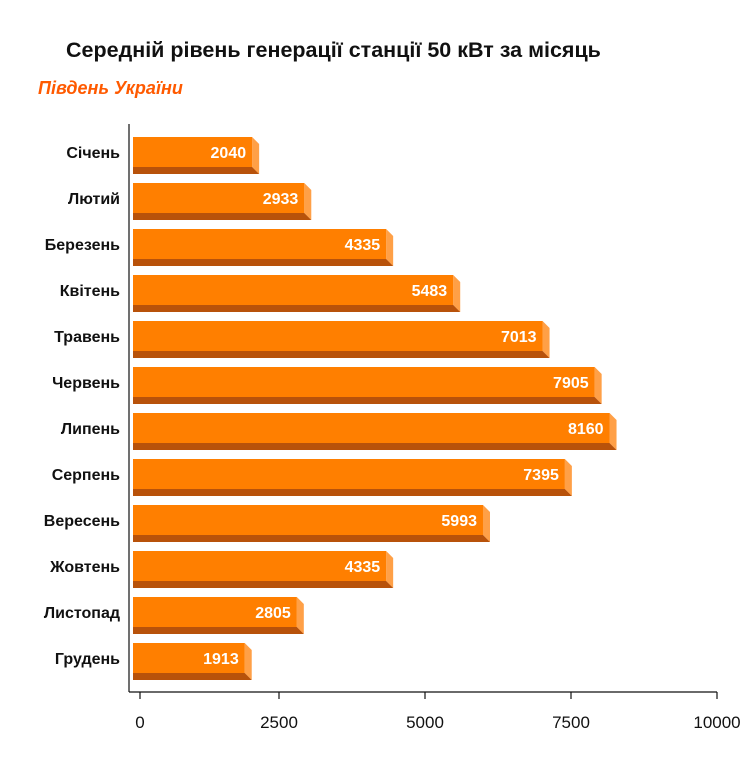  What do you see at coordinates (84, 567) in the screenshot?
I see `category-label: Жовтень` at bounding box center [84, 567].